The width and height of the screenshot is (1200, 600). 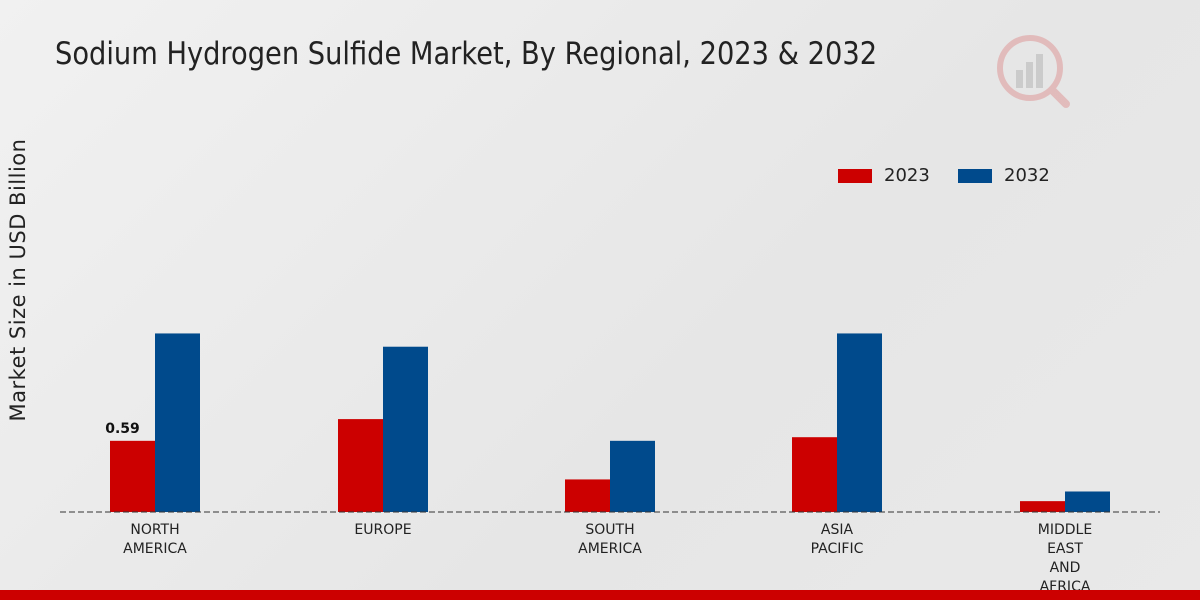 I want to click on x-tick-label-2: SOUTH AMERICA, so click(x=610, y=539).